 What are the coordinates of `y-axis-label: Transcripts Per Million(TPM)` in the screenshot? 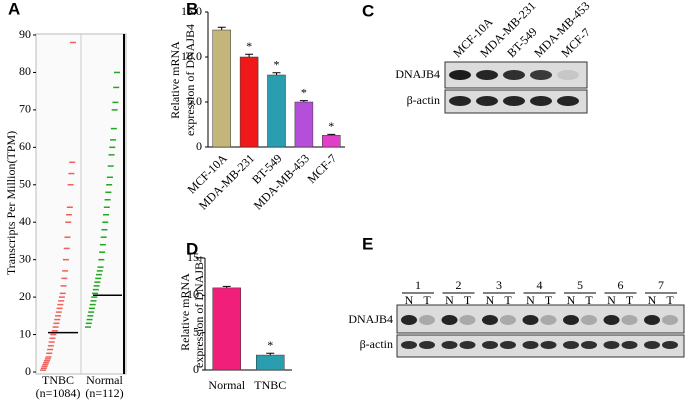 It's located at (11, 203).